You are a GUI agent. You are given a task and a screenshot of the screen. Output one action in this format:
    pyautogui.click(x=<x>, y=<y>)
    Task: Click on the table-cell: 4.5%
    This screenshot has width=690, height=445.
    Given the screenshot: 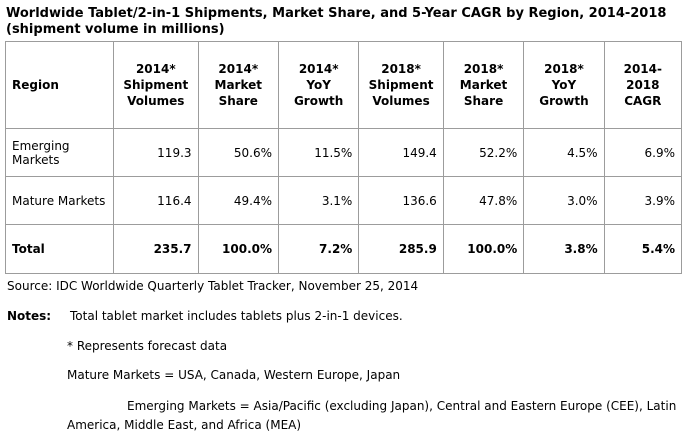 What is the action you would take?
    pyautogui.click(x=564, y=152)
    